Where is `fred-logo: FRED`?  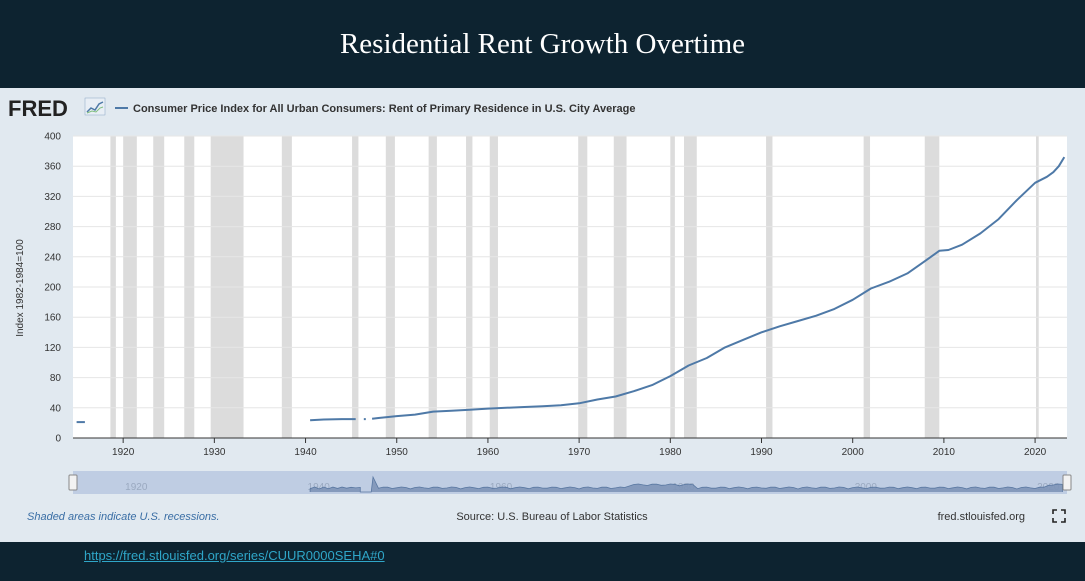 fred-logo: FRED is located at coordinates (38, 108).